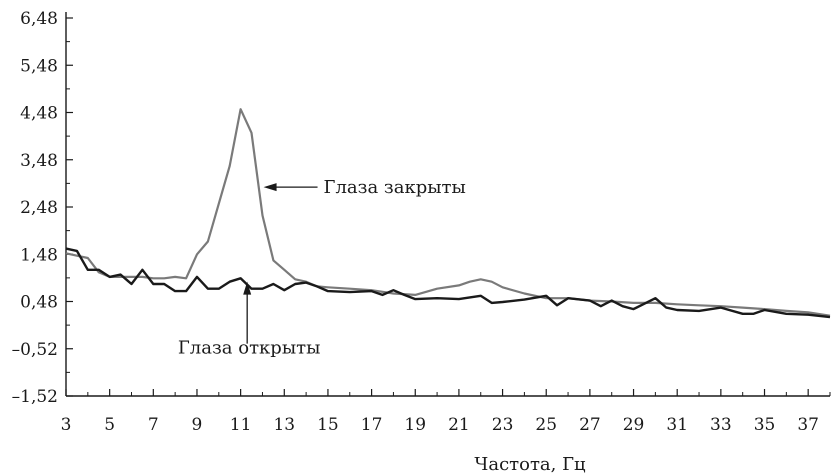 The height and width of the screenshot is (474, 832). What do you see at coordinates (395, 187) in the screenshot?
I see `annotation-eyes-closed: Глаза закрыты` at bounding box center [395, 187].